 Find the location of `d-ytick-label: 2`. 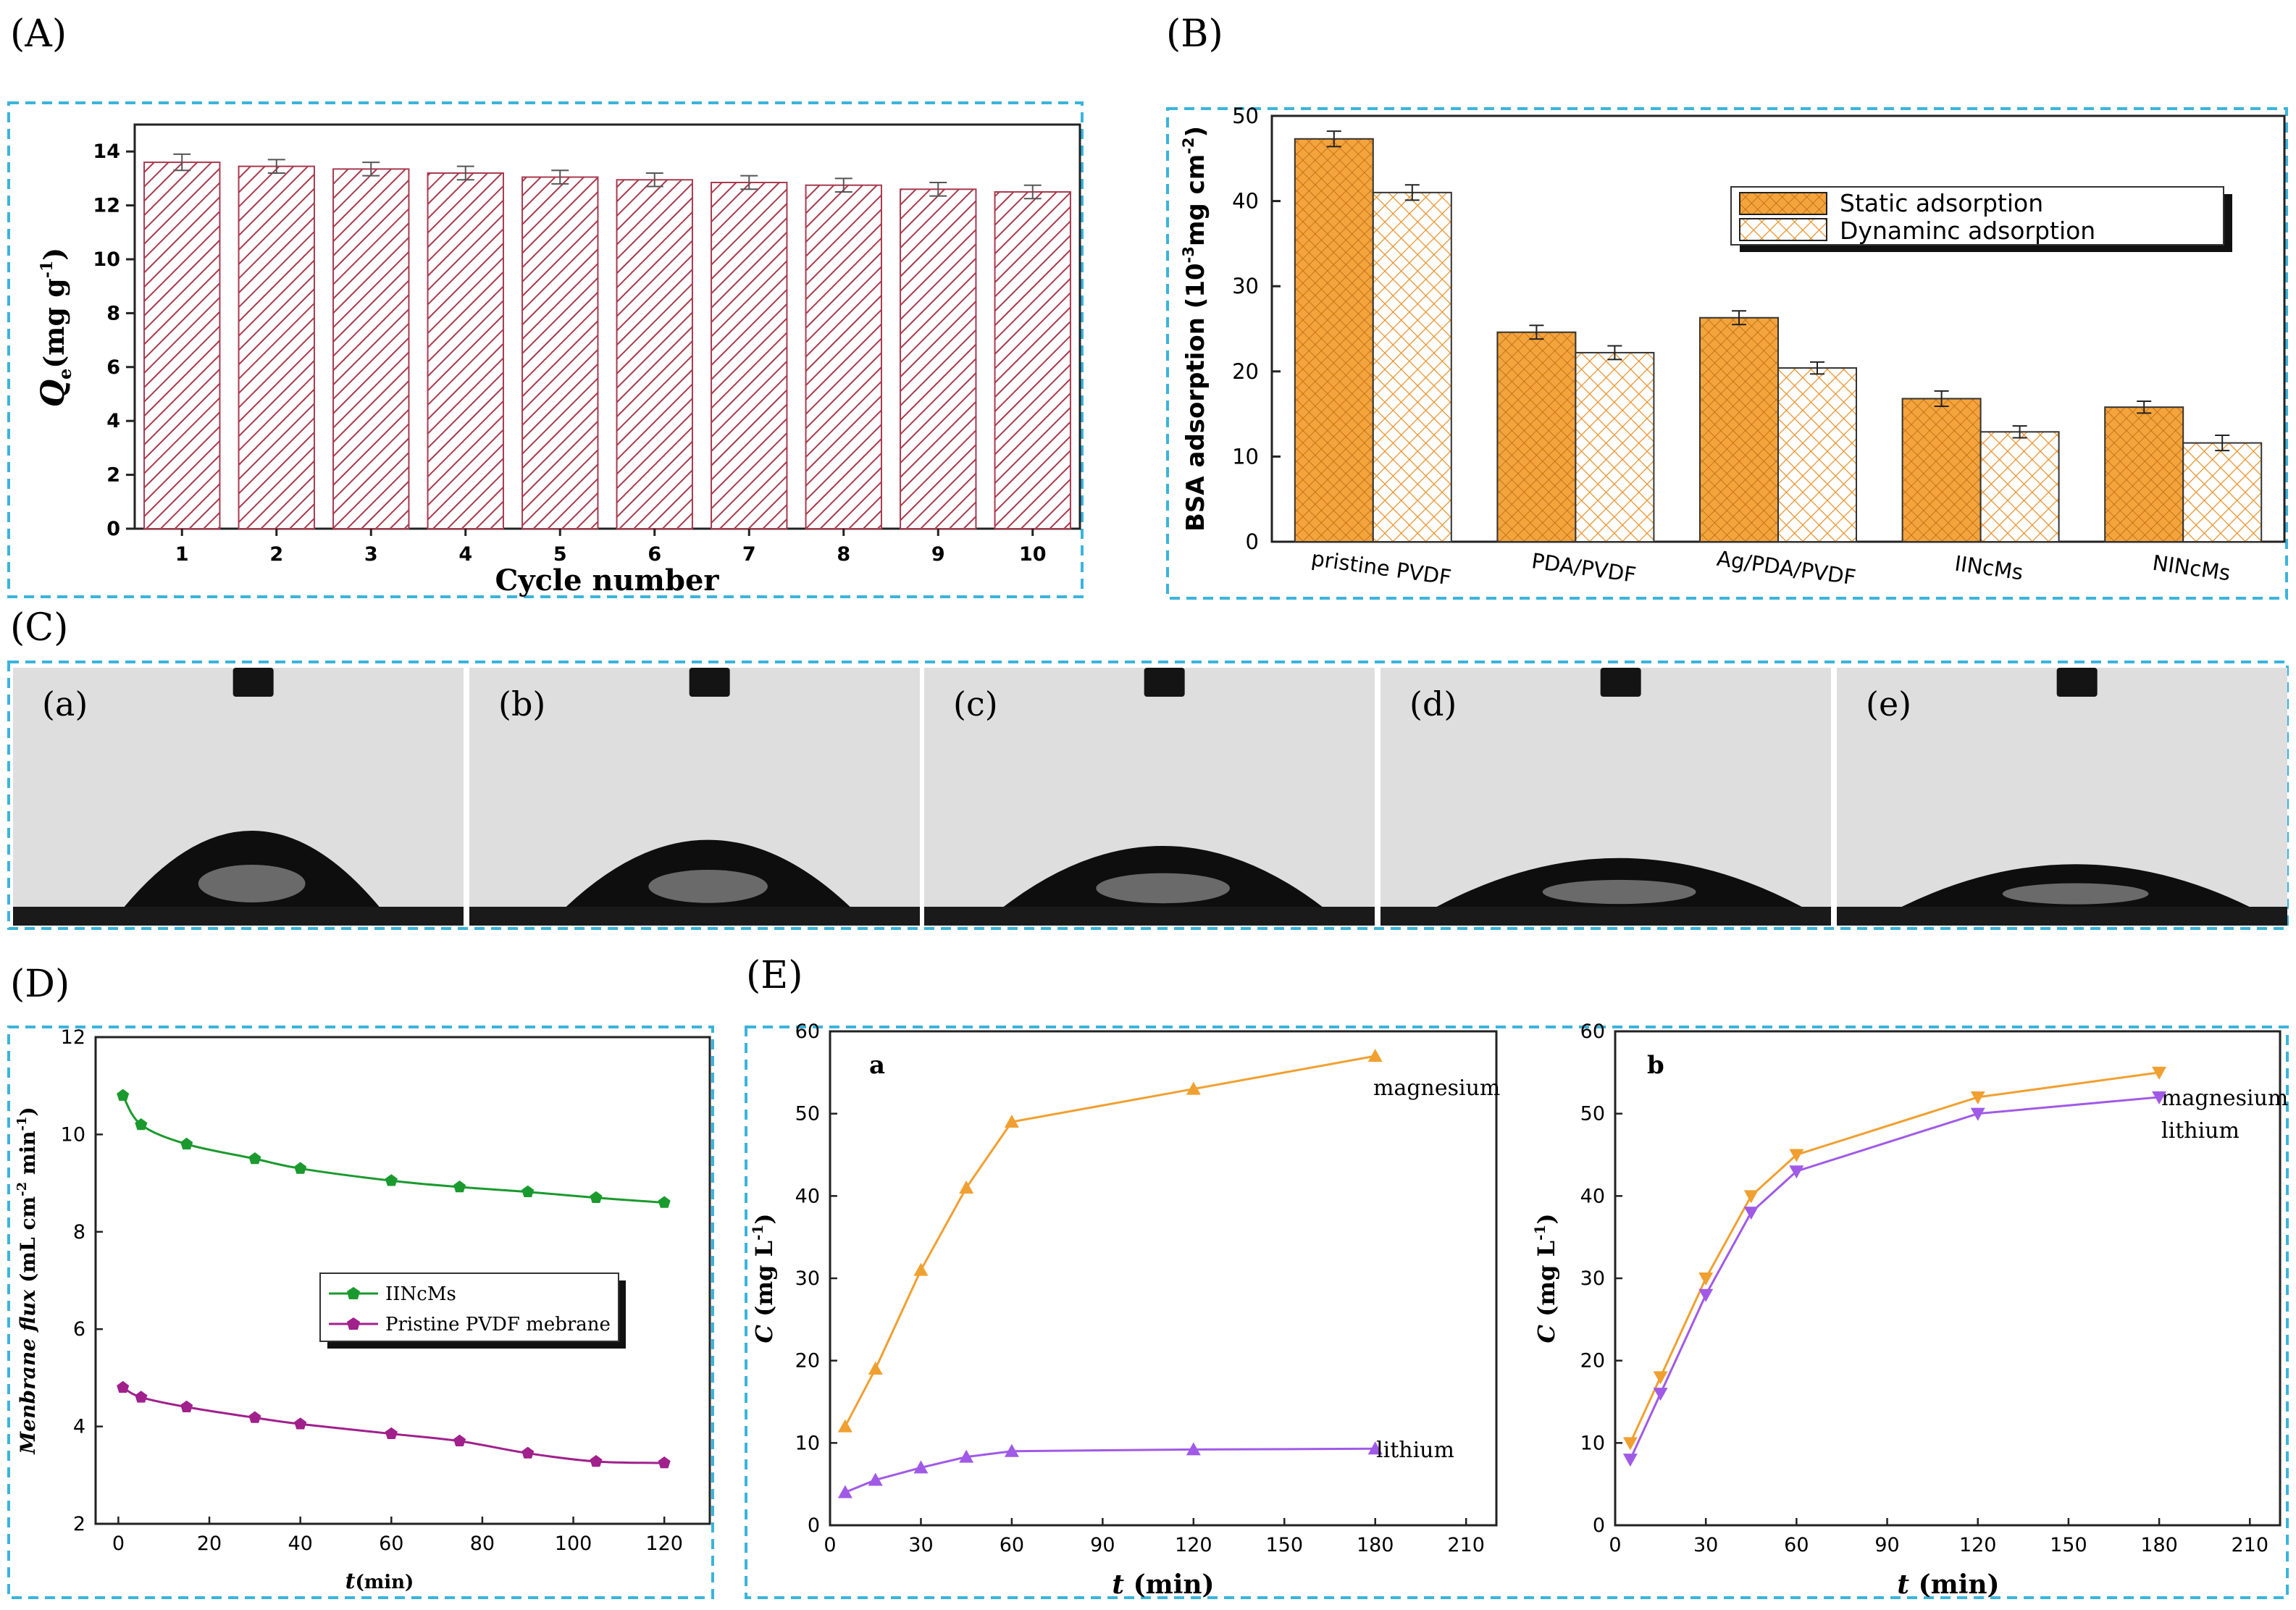

d-ytick-label: 2 is located at coordinates (79, 1524).